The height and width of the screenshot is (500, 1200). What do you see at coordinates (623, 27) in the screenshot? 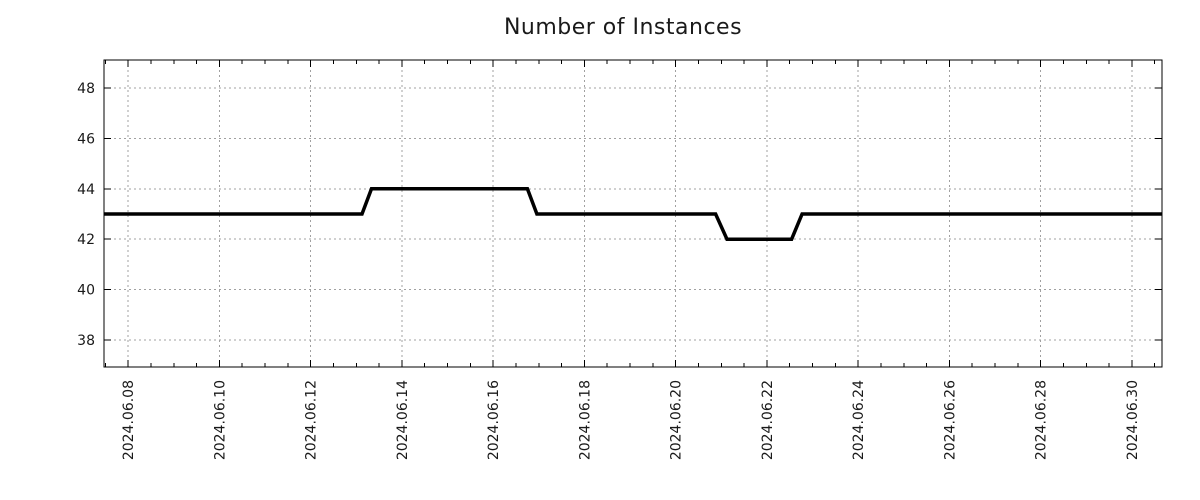
I see `chart-title: Number of Instances` at bounding box center [623, 27].